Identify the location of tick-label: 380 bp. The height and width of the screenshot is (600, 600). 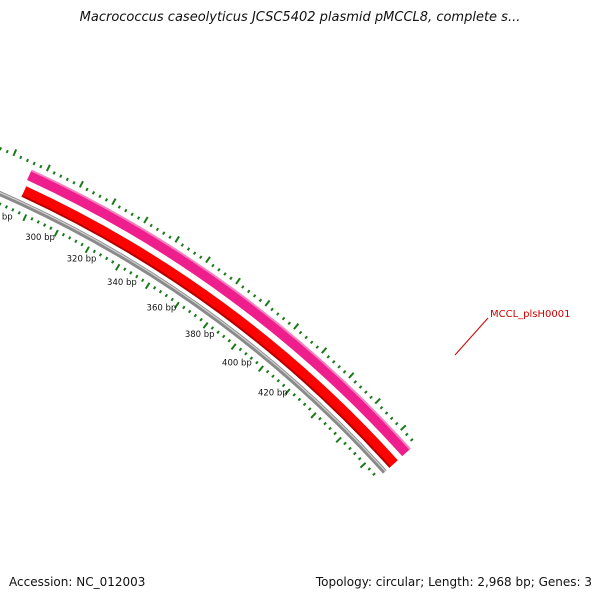
(200, 335).